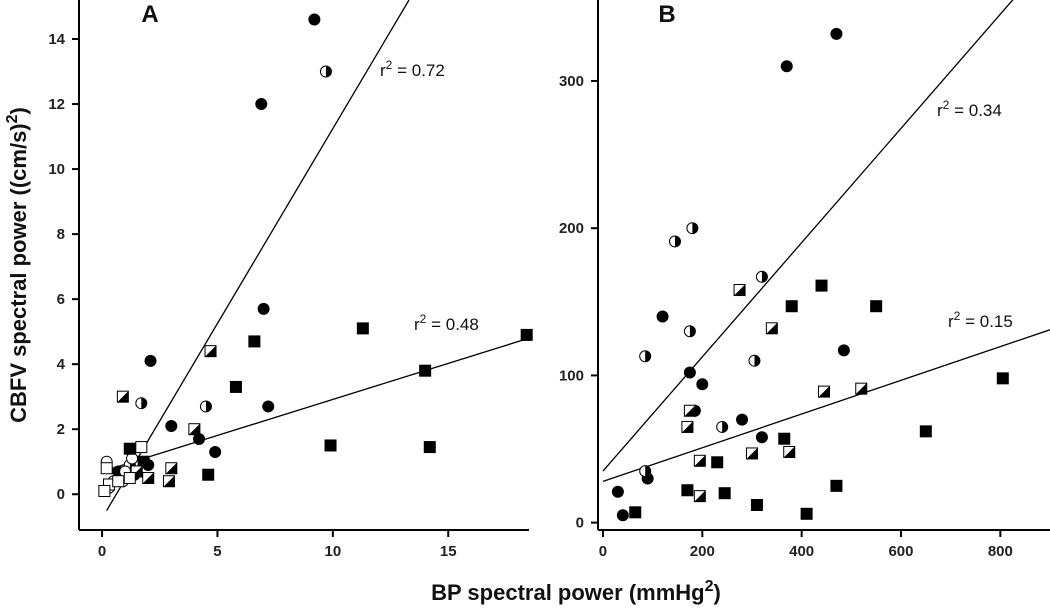 The height and width of the screenshot is (611, 1050). What do you see at coordinates (576, 591) in the screenshot?
I see `x-axis-title: BP spectral power (mmHg2)` at bounding box center [576, 591].